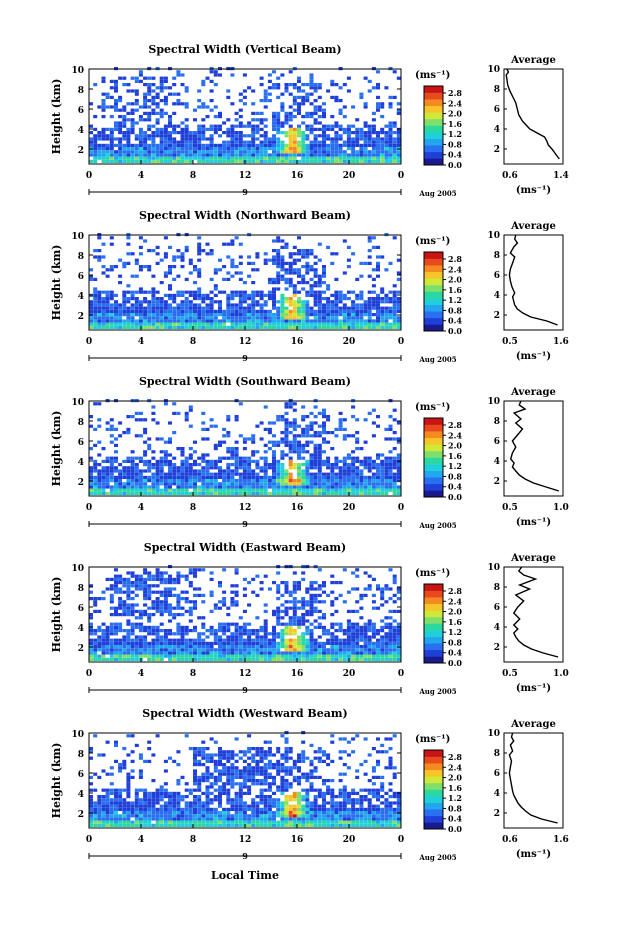  Describe the element at coordinates (433, 321) in the screenshot. I see `colorbar-swatch` at that location.